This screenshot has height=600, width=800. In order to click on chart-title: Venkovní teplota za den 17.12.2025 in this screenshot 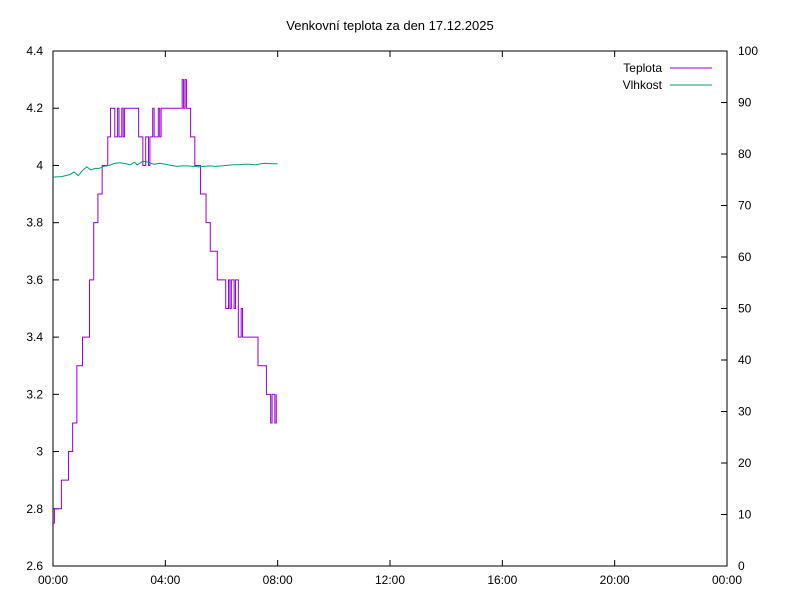, I will do `click(389, 25)`.